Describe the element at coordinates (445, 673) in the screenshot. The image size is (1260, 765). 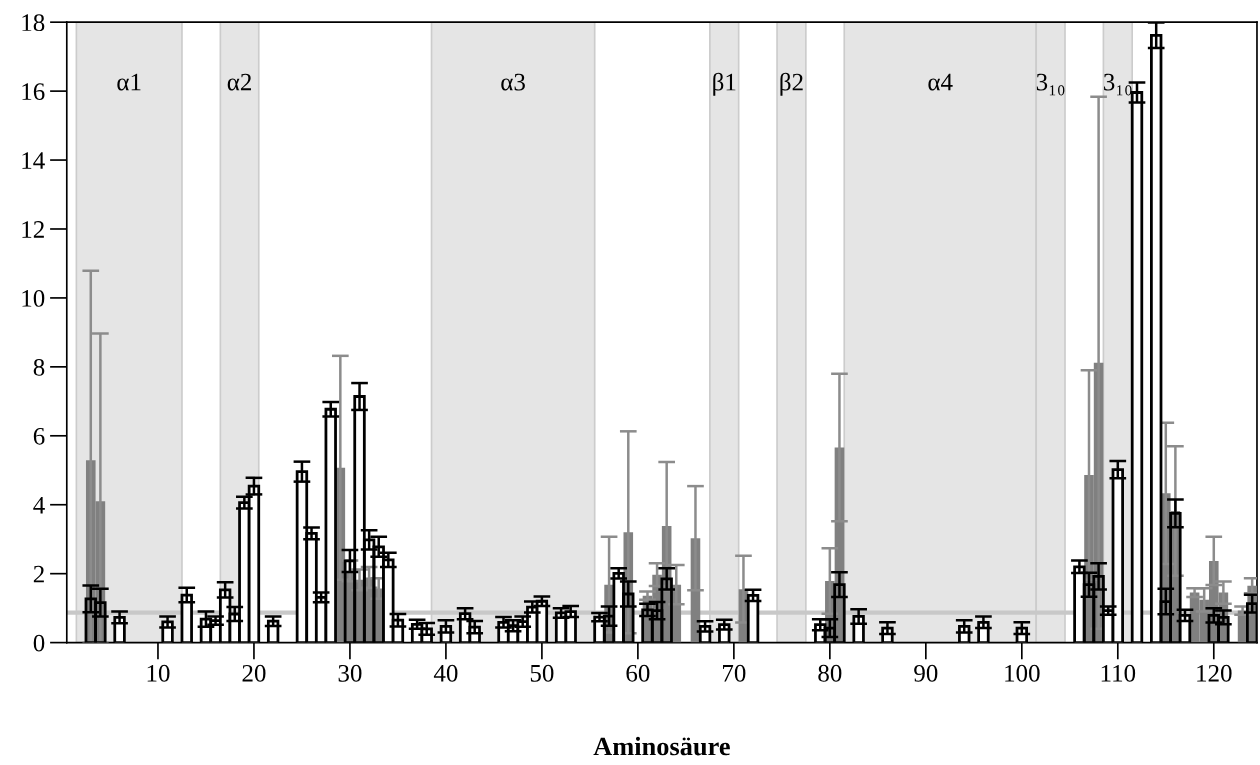
I see `x-tick-label: 40` at that location.